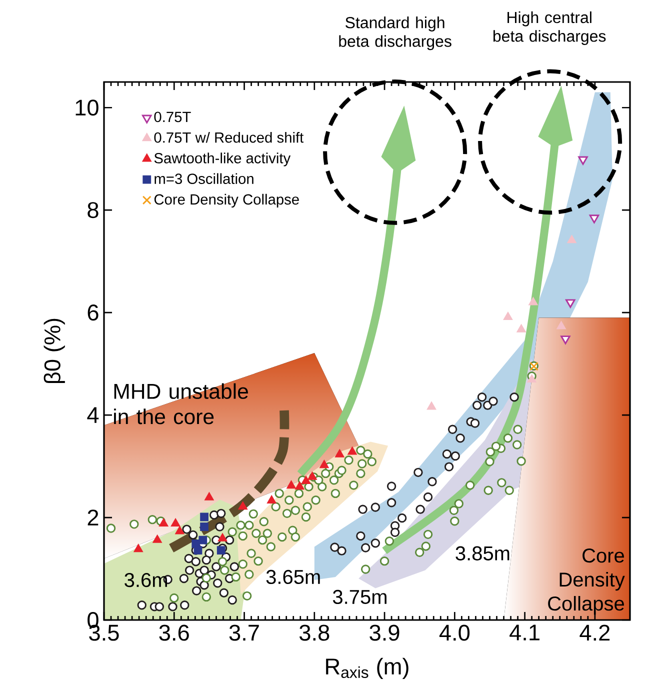 The image size is (661, 696). Describe the element at coordinates (229, 137) in the screenshot. I see `legend-label: 0.75T w/ Reduced shift` at that location.